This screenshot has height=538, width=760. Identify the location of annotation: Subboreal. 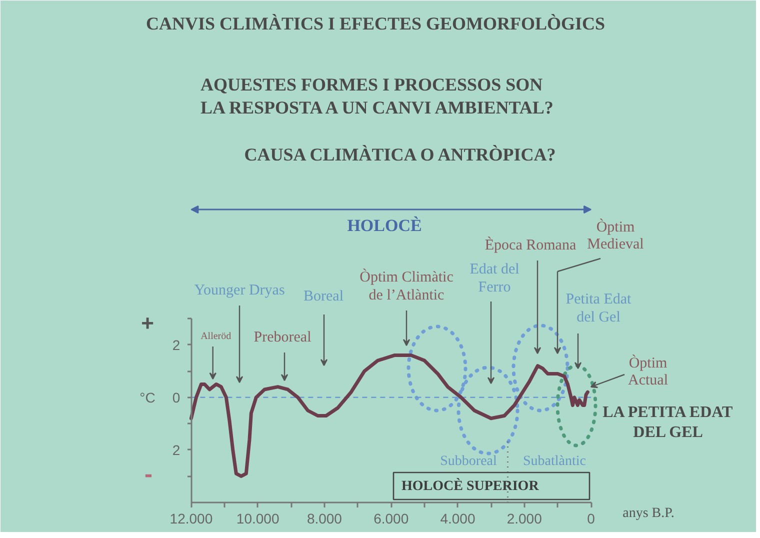
(468, 461).